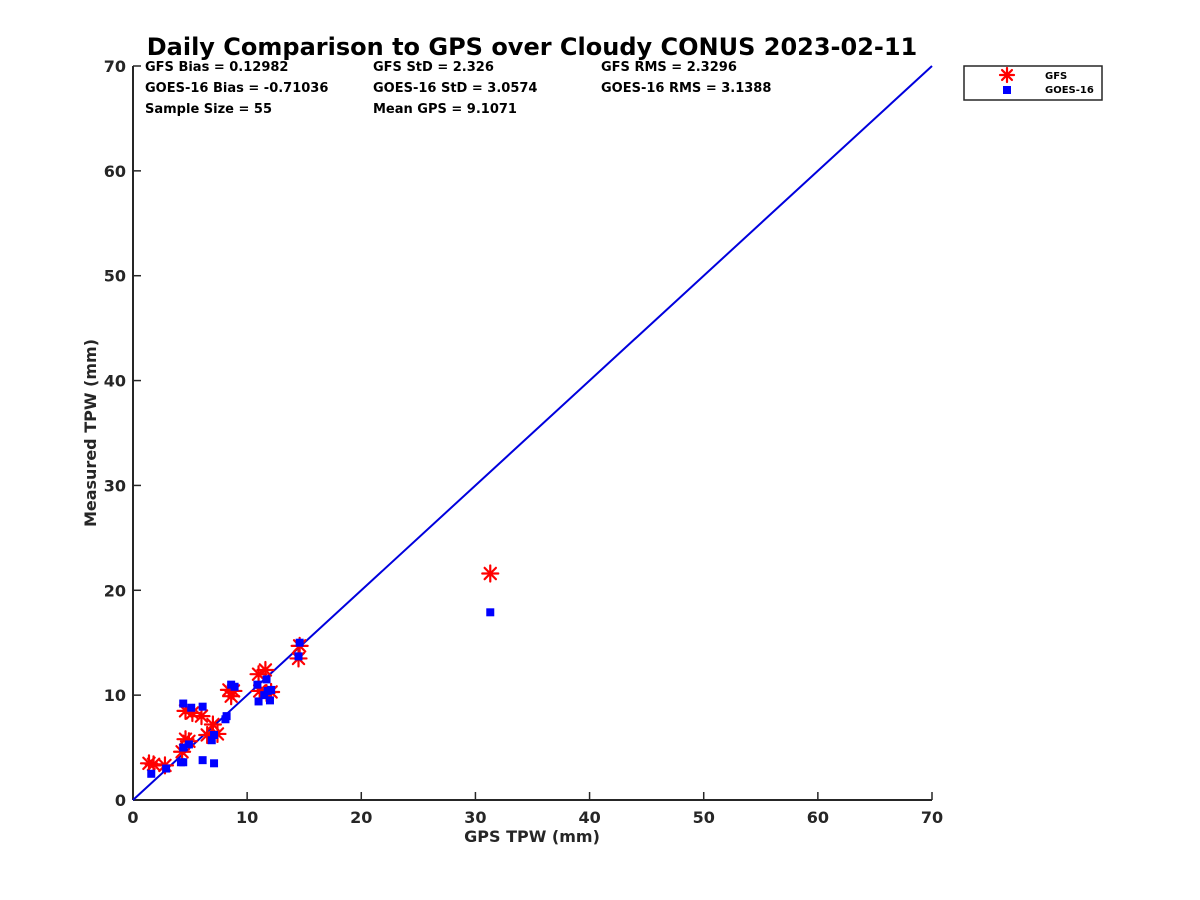 The image size is (1200, 900). I want to click on stat-gfs-rms: GFS RMS = 2.3296, so click(669, 67).